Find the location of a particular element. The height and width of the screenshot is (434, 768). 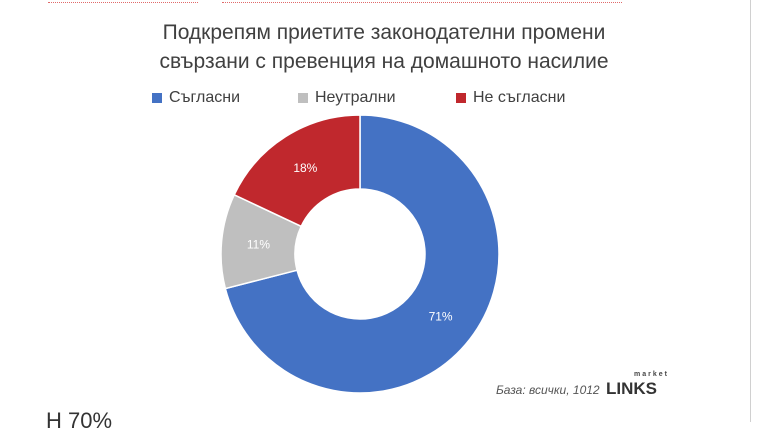

slice-label-disagree: 18% is located at coordinates (305, 168).